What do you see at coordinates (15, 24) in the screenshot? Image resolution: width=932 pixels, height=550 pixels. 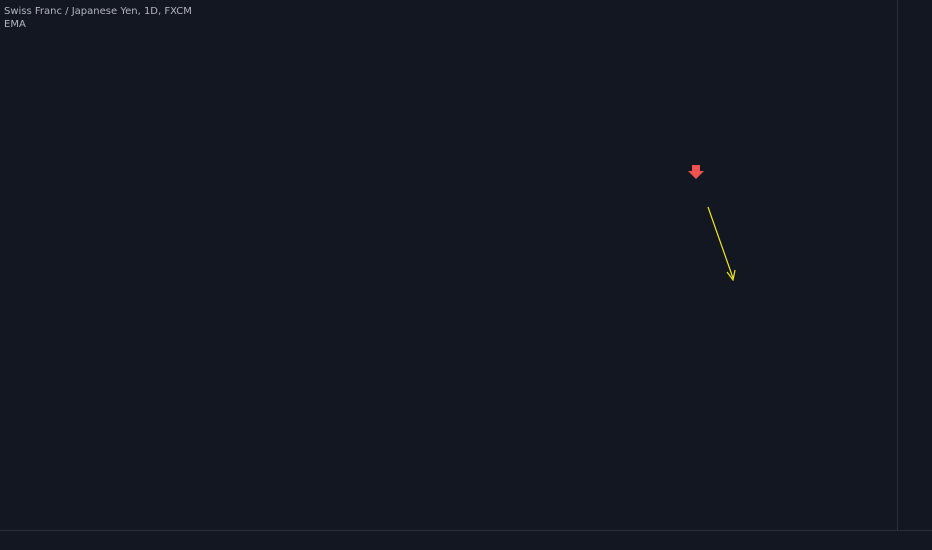 I see `indicator-legend: EMA` at bounding box center [15, 24].